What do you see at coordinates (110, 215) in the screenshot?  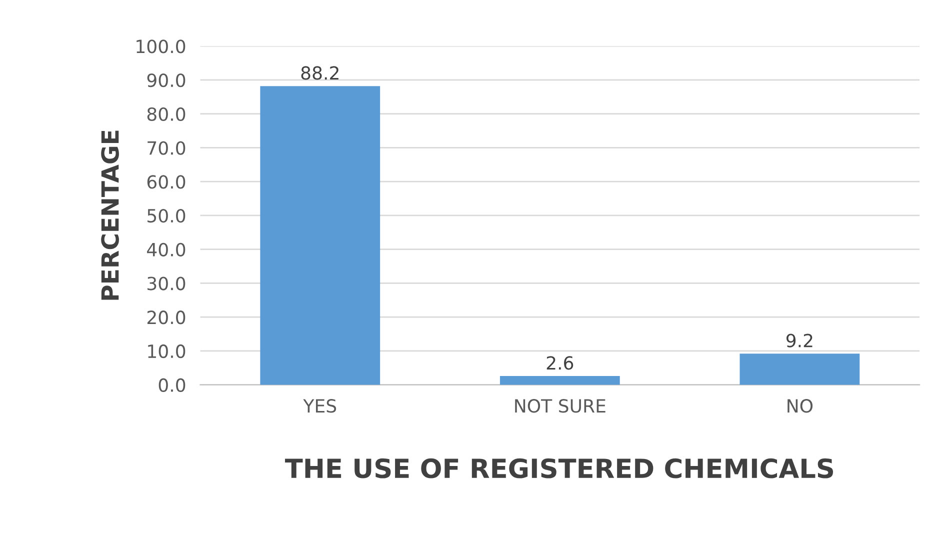 I see `y-axis-title: PERCENTAGE` at bounding box center [110, 215].